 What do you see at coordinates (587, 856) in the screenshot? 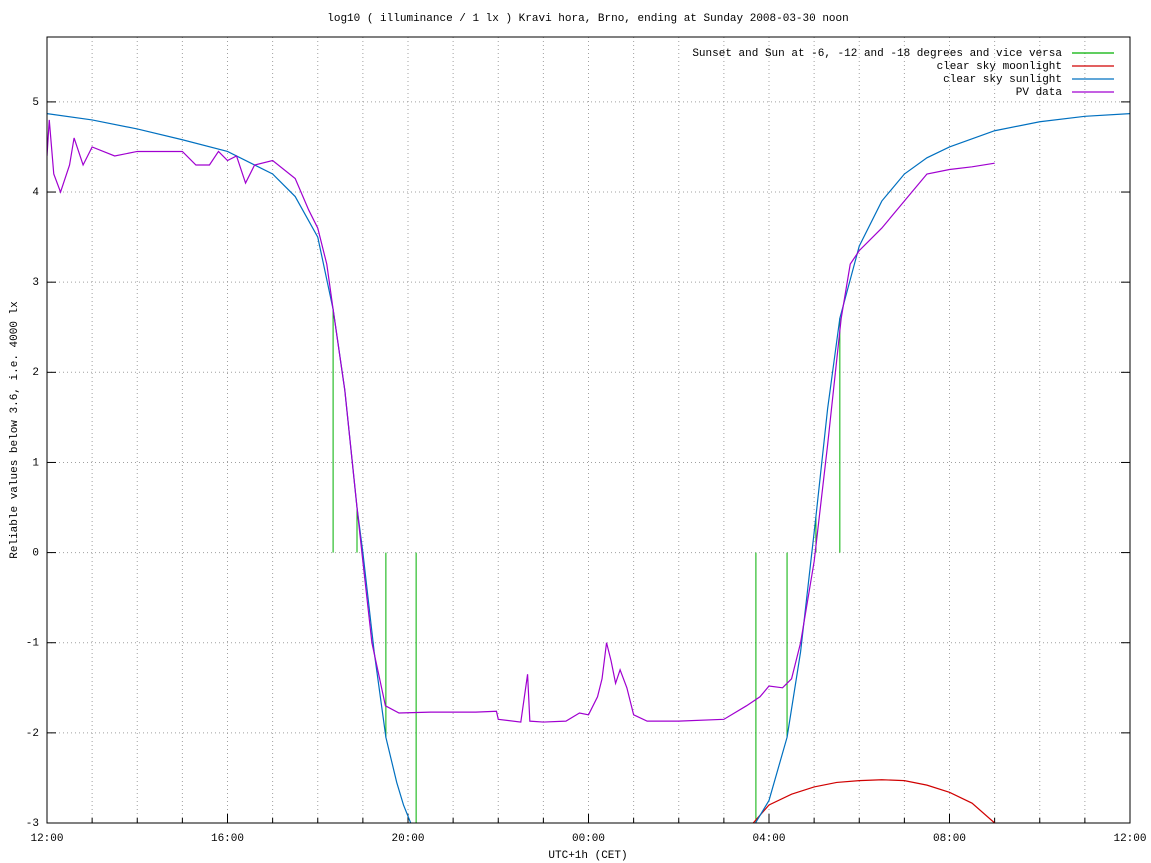
I see `x-axis-label: UTC+1h (CET)` at bounding box center [587, 856].